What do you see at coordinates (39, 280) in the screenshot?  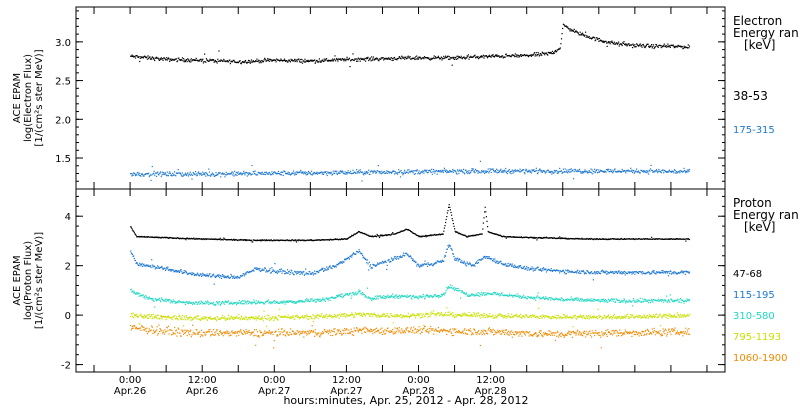 I see `y-axis-title-line: [1/(cm²s ster MeV)]` at bounding box center [39, 280].